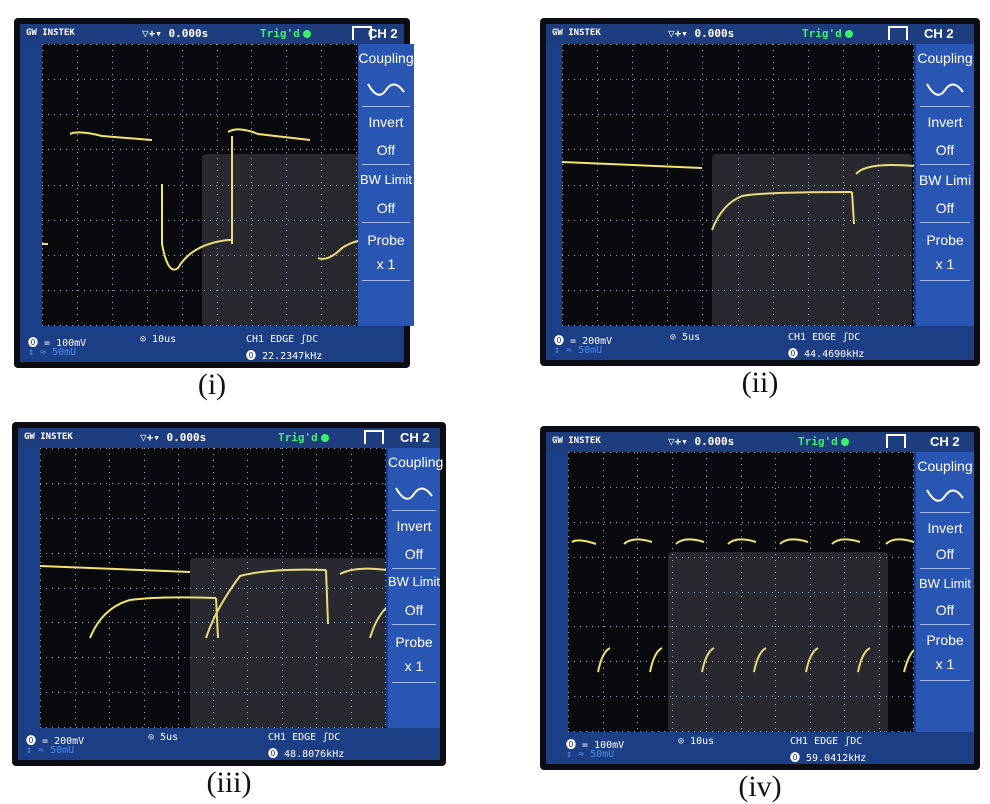  I want to click on frequency-readout: ⓿ 48.8076kHz, so click(306, 754).